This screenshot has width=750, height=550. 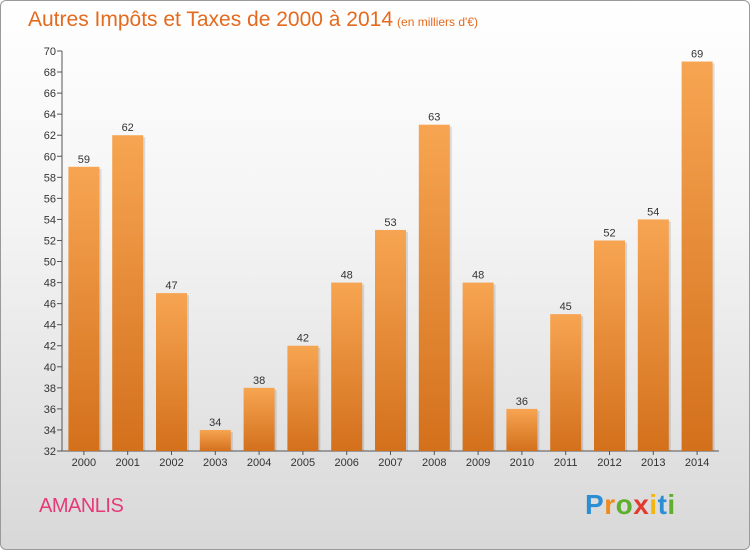 What do you see at coordinates (390, 223) in the screenshot?
I see `bar-value-label: 53` at bounding box center [390, 223].